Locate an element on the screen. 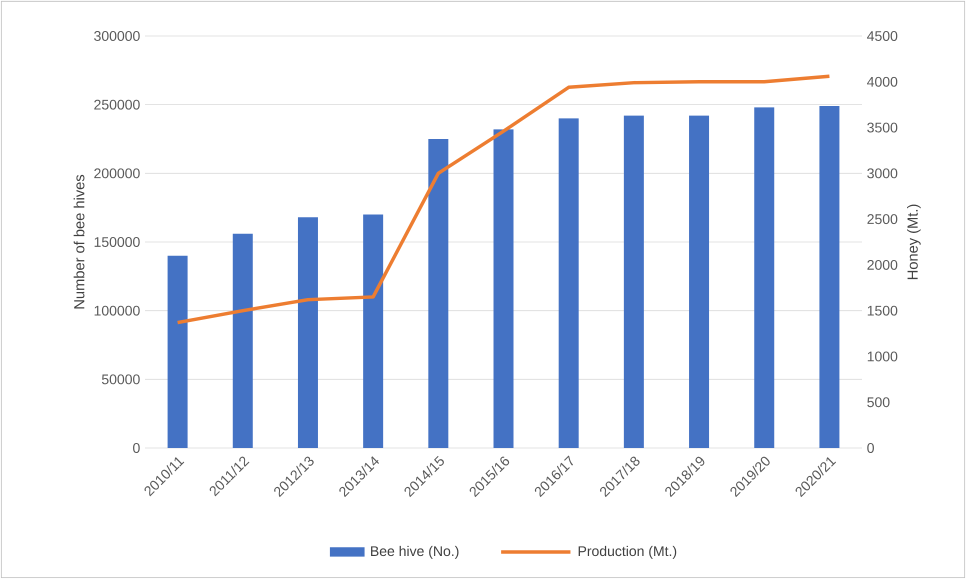 The width and height of the screenshot is (966, 579). y2-tick-label: 2000 is located at coordinates (882, 265).